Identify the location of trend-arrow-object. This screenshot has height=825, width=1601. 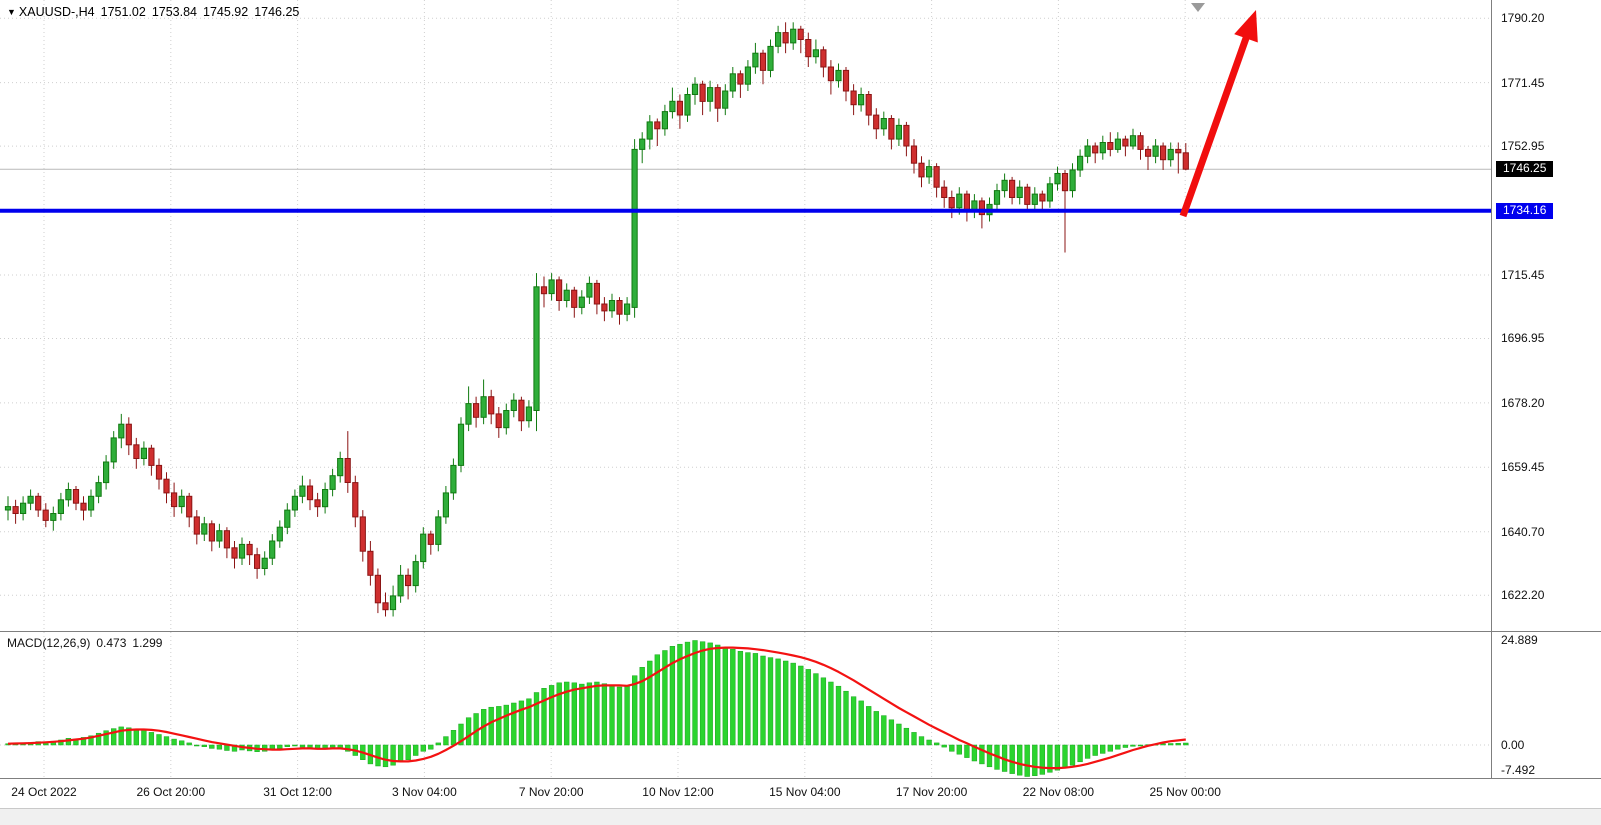
(1218, 114).